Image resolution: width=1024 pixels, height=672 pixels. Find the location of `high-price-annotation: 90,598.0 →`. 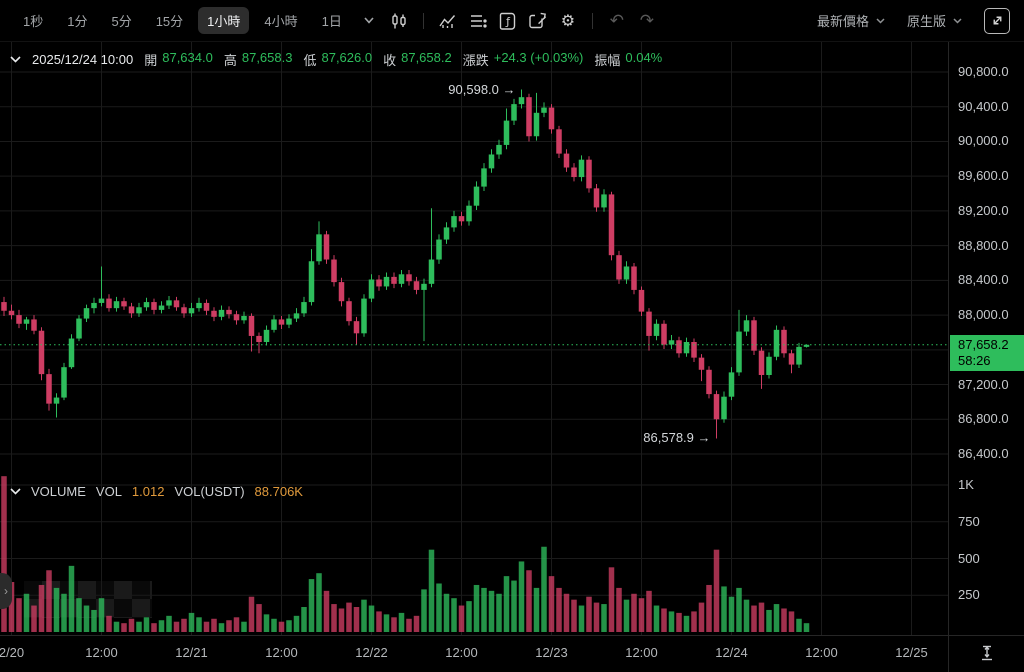

high-price-annotation: 90,598.0 → is located at coordinates (482, 89).